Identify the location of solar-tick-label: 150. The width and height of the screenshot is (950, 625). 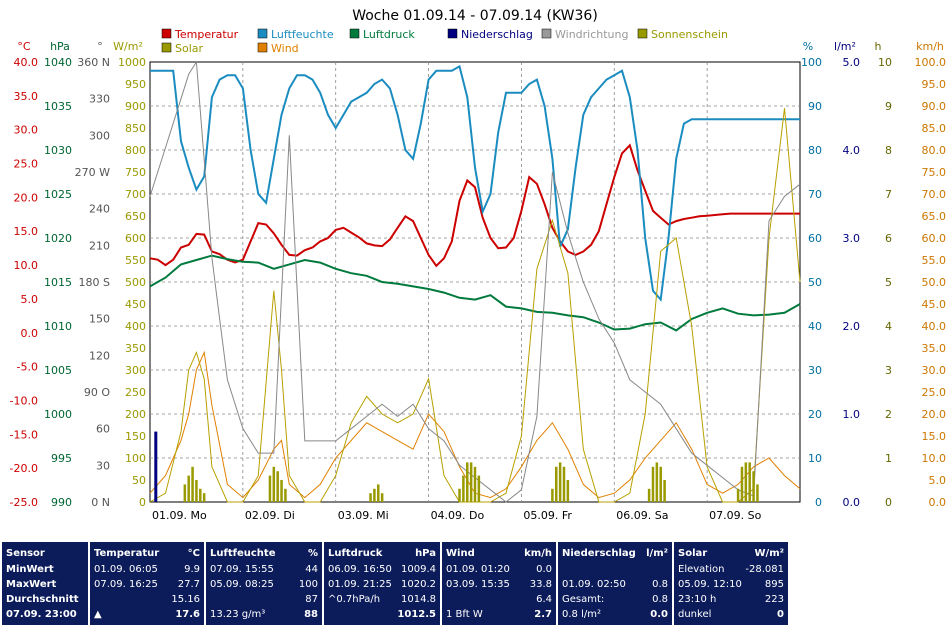
(135, 436).